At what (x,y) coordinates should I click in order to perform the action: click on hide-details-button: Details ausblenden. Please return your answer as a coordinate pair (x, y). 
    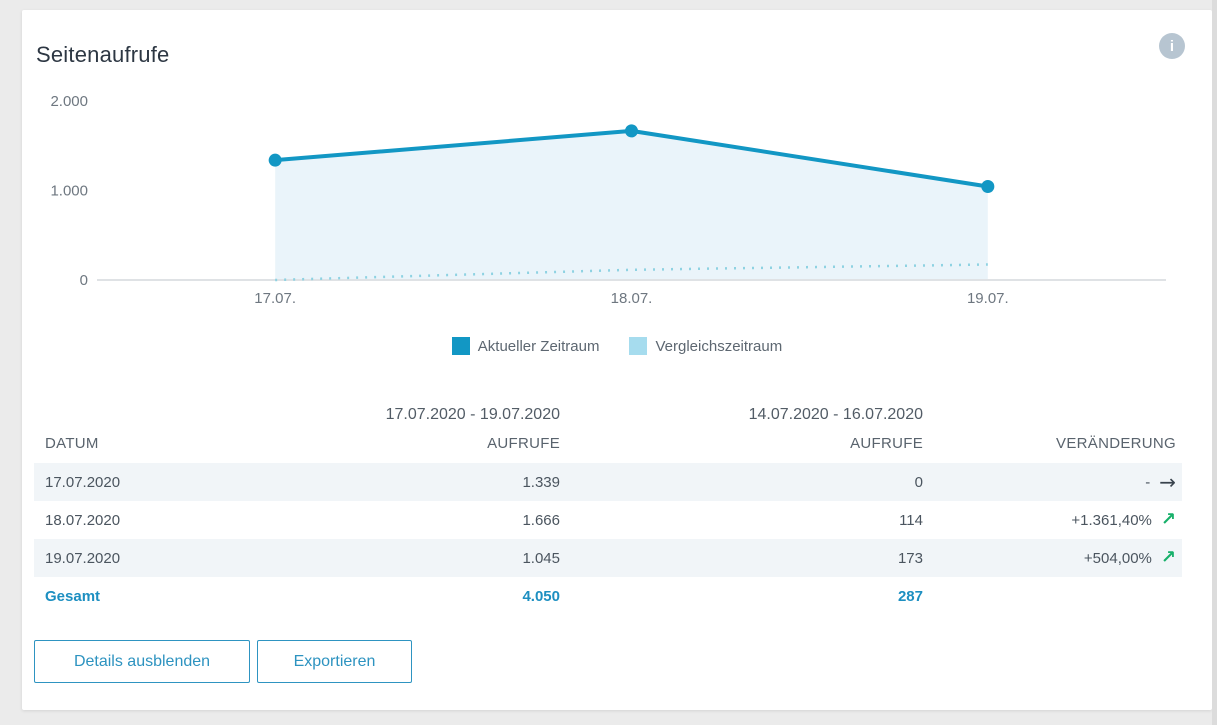
    Looking at the image, I should click on (142, 661).